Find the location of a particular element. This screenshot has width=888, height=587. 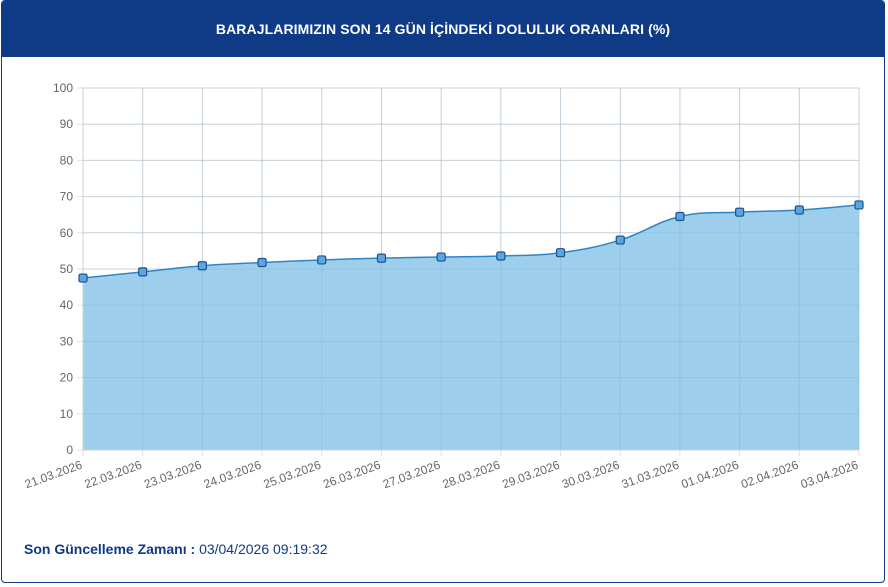

x-tick-label: 31.03.2026 is located at coordinates (651, 475).